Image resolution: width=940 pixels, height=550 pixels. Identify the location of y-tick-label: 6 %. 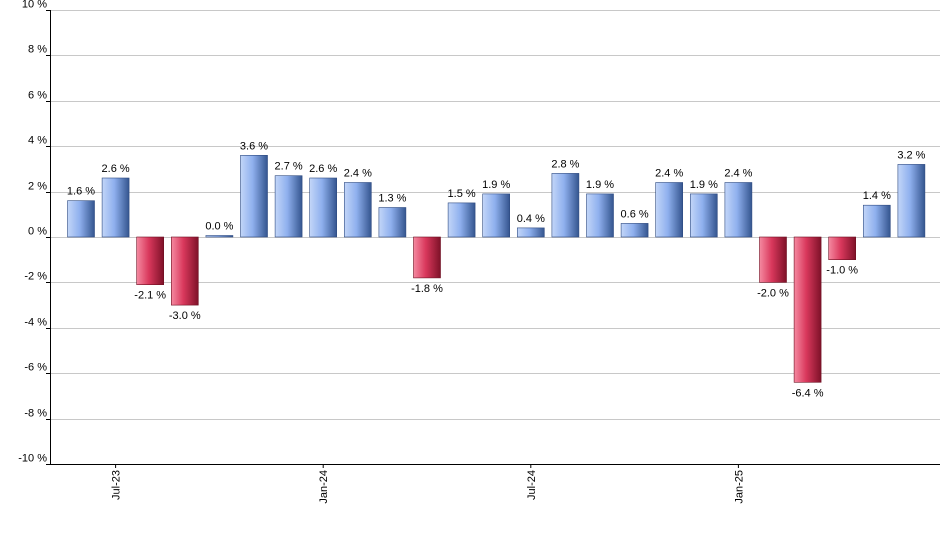
(37, 96).